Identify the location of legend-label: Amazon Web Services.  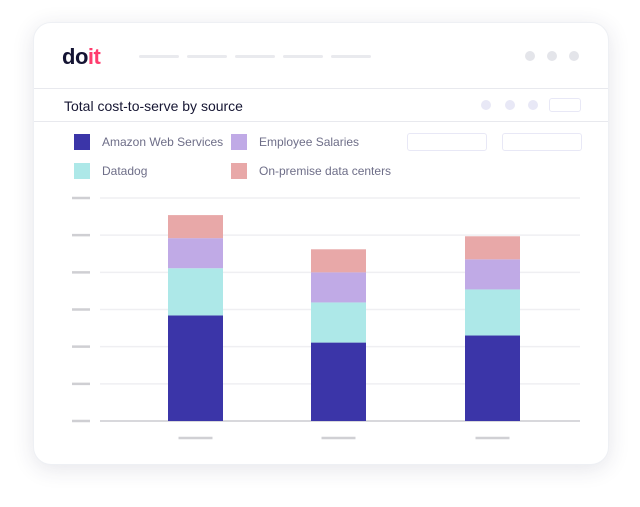
(163, 142).